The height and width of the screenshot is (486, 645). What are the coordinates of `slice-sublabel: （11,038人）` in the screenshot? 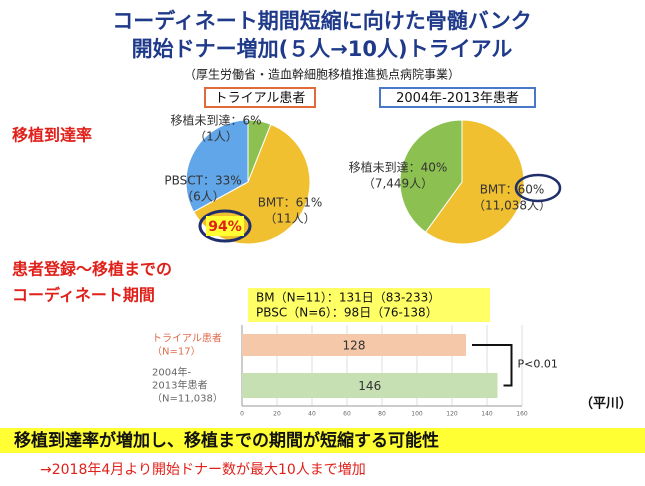 It's located at (512, 206).